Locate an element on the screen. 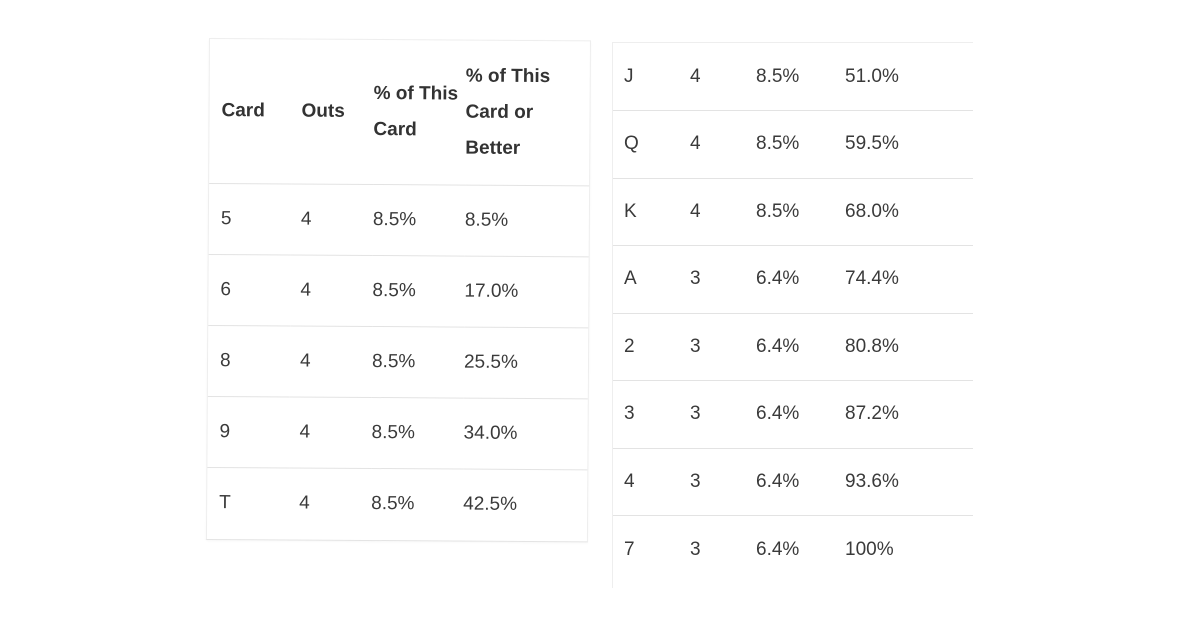 This screenshot has width=1200, height=628. table-row: K 4 8.5% 68.0% is located at coordinates (793, 212).